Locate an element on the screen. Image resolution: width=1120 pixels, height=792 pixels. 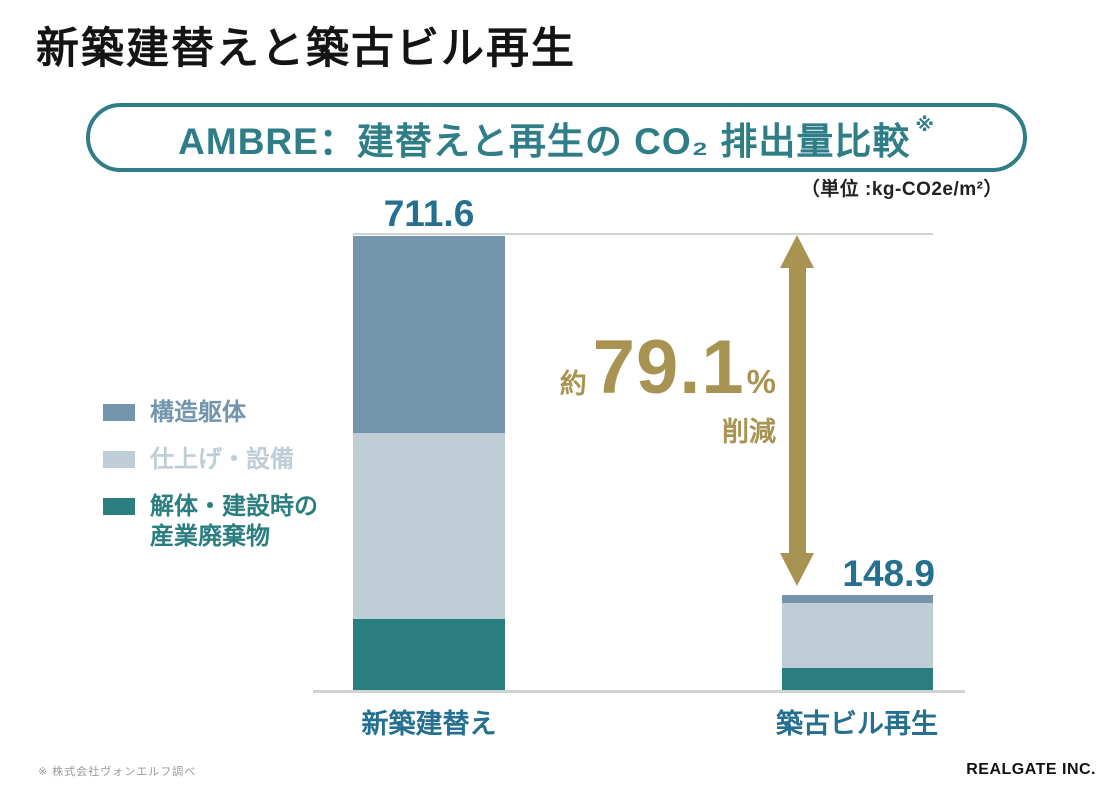
reduction-annotation: 約79.1% 削減 is located at coordinates (626, 389).